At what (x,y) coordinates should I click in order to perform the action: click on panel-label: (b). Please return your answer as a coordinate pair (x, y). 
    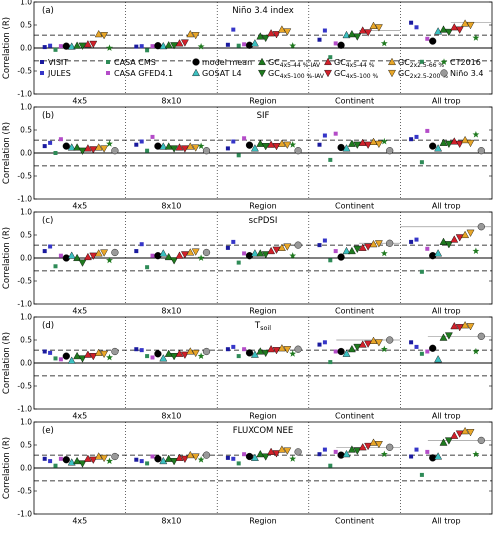
    Looking at the image, I should click on (48, 116).